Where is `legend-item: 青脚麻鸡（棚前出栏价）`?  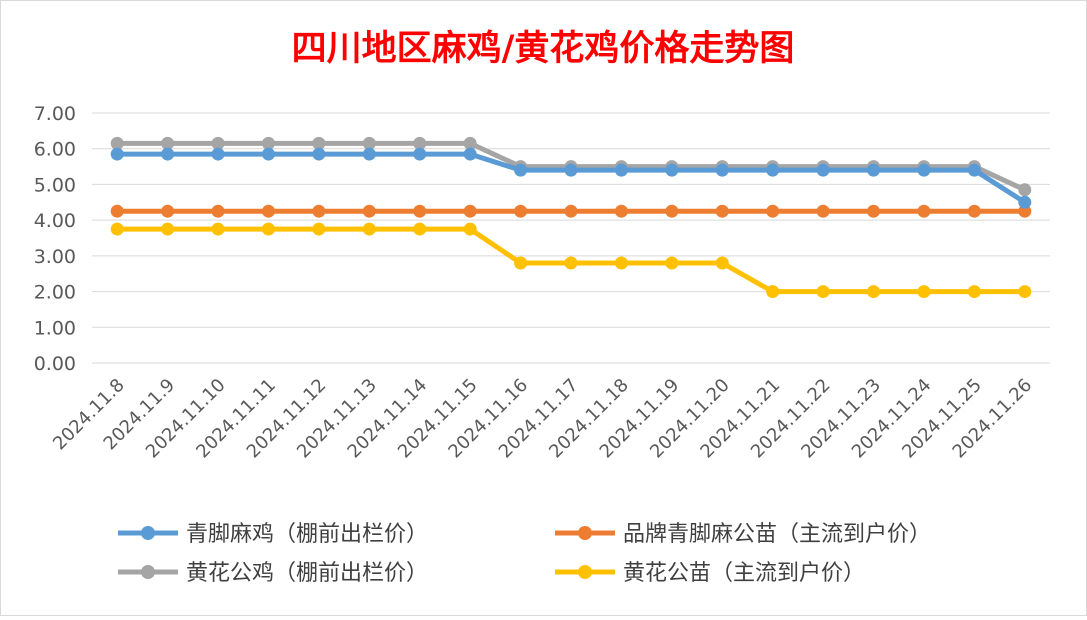
legend-item: 青脚麻鸡（棚前出栏价） is located at coordinates (273, 534).